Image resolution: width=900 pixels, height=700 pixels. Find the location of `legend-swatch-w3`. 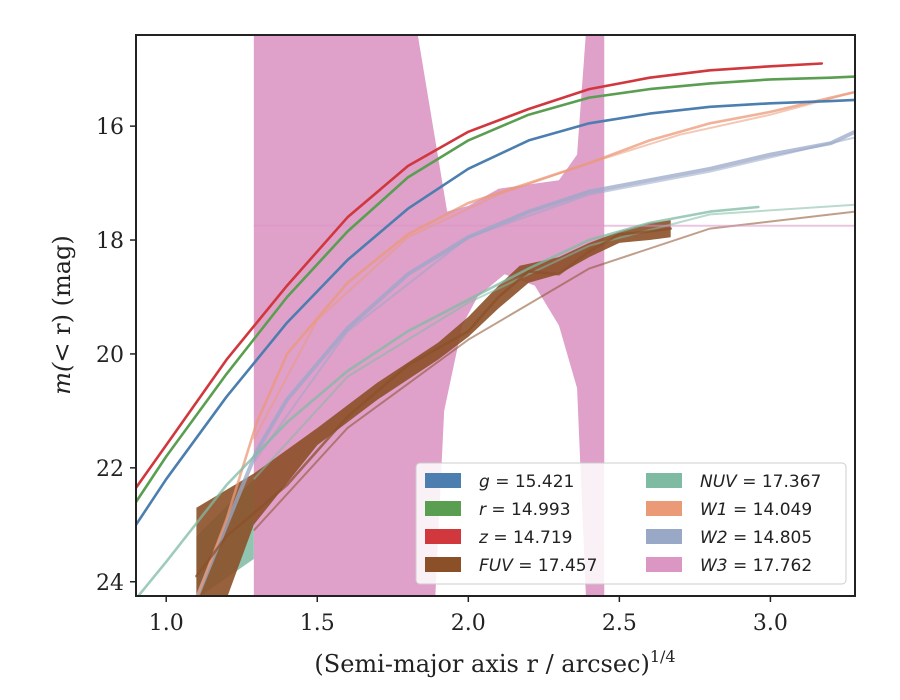

legend-swatch-w3 is located at coordinates (664, 564).